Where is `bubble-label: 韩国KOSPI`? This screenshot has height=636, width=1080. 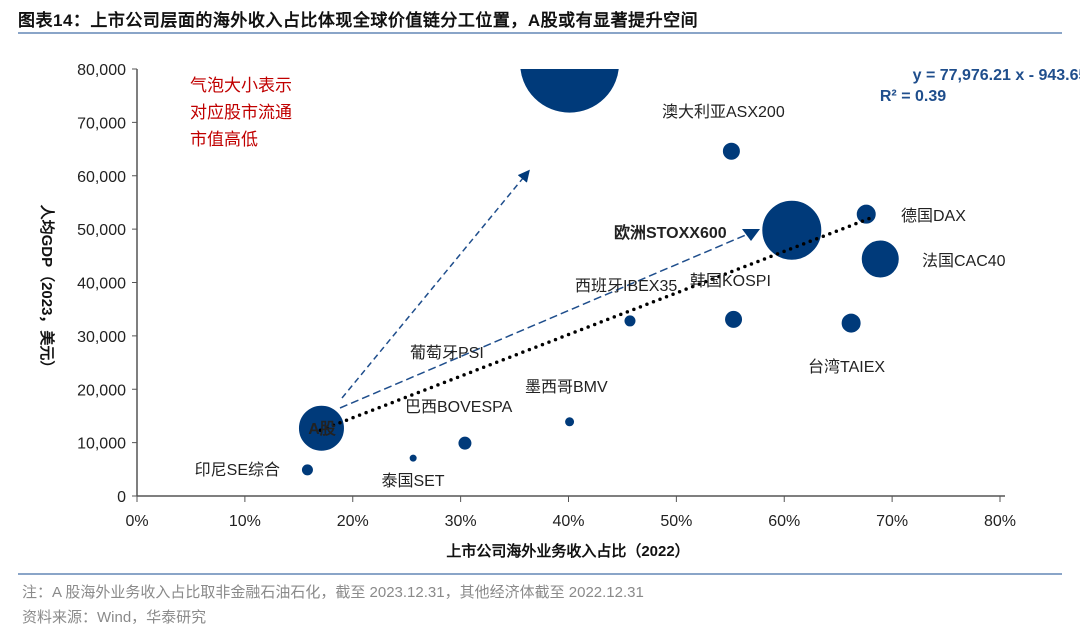 bubble-label: 韩国KOSPI is located at coordinates (730, 281).